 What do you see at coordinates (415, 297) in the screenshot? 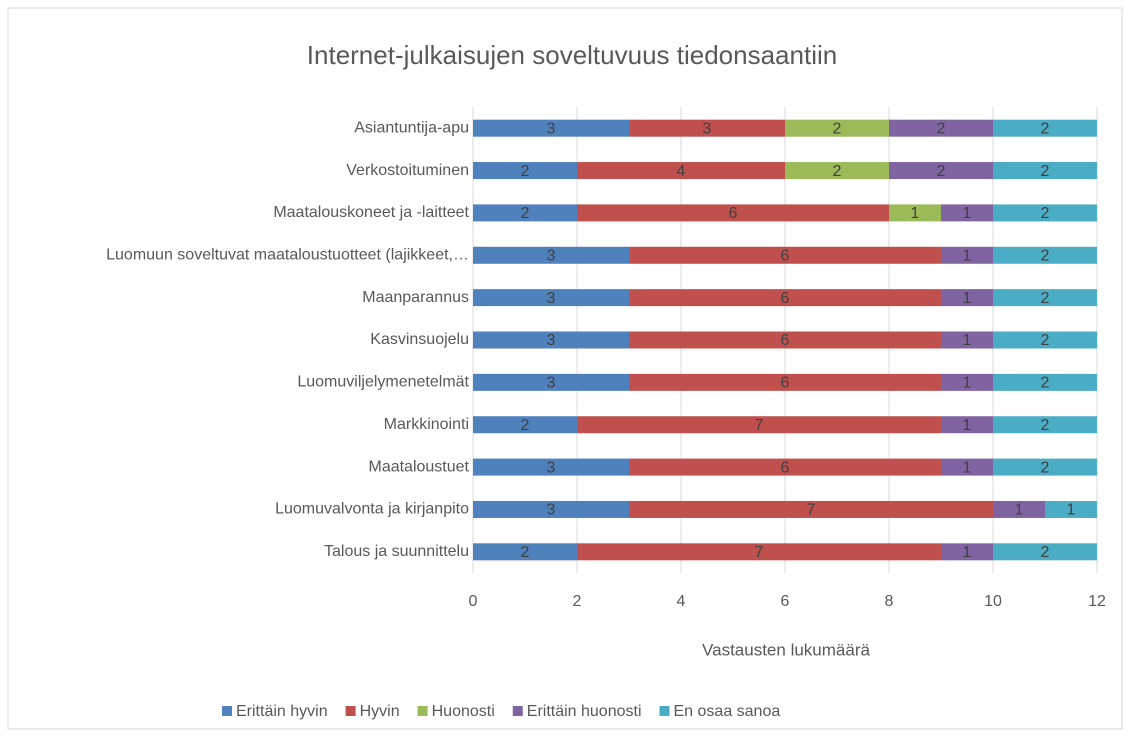
I see `y-tick-label: Maanparannus` at bounding box center [415, 297].